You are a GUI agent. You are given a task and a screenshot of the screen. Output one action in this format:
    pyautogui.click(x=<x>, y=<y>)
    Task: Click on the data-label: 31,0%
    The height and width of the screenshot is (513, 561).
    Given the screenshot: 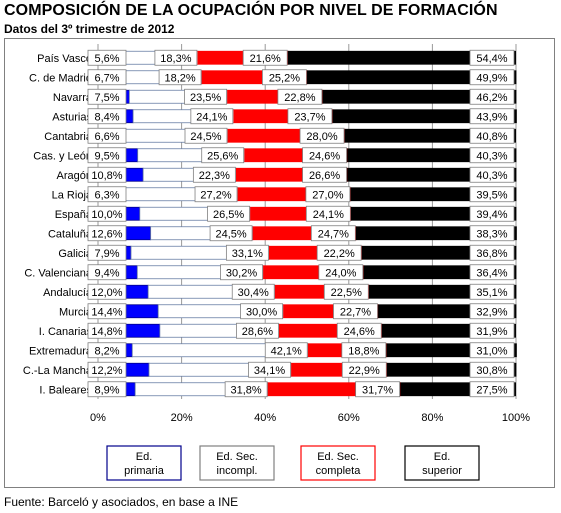 What is the action you would take?
    pyautogui.click(x=491, y=351)
    